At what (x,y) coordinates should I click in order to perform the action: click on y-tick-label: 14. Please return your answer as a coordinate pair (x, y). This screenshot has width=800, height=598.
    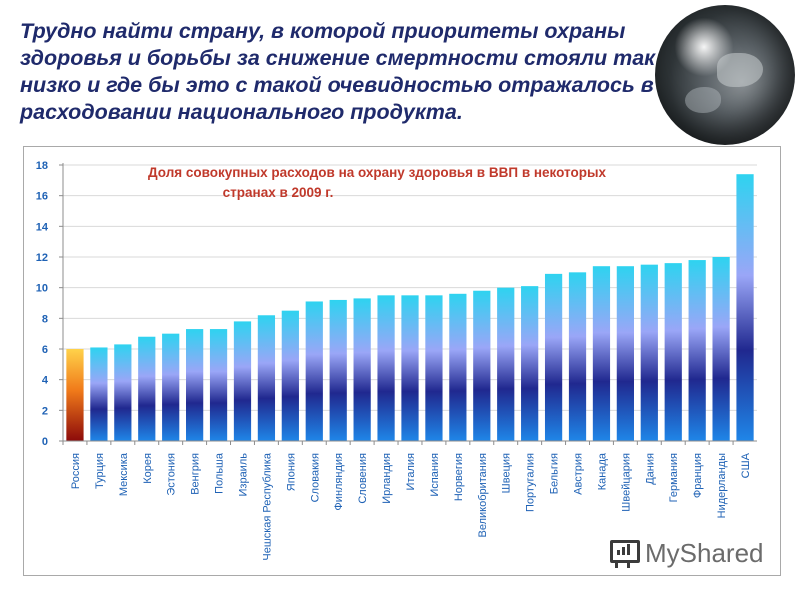
    Looking at the image, I should click on (42, 227).